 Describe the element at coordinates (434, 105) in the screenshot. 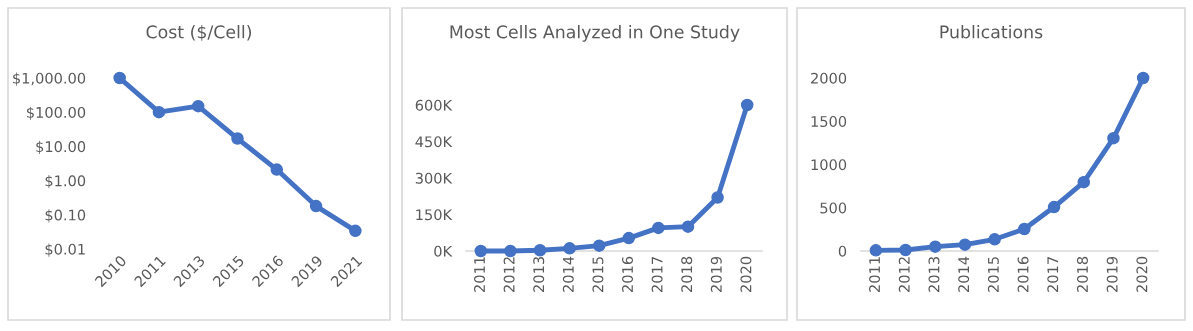

I see `y-tick-label: 600K` at that location.